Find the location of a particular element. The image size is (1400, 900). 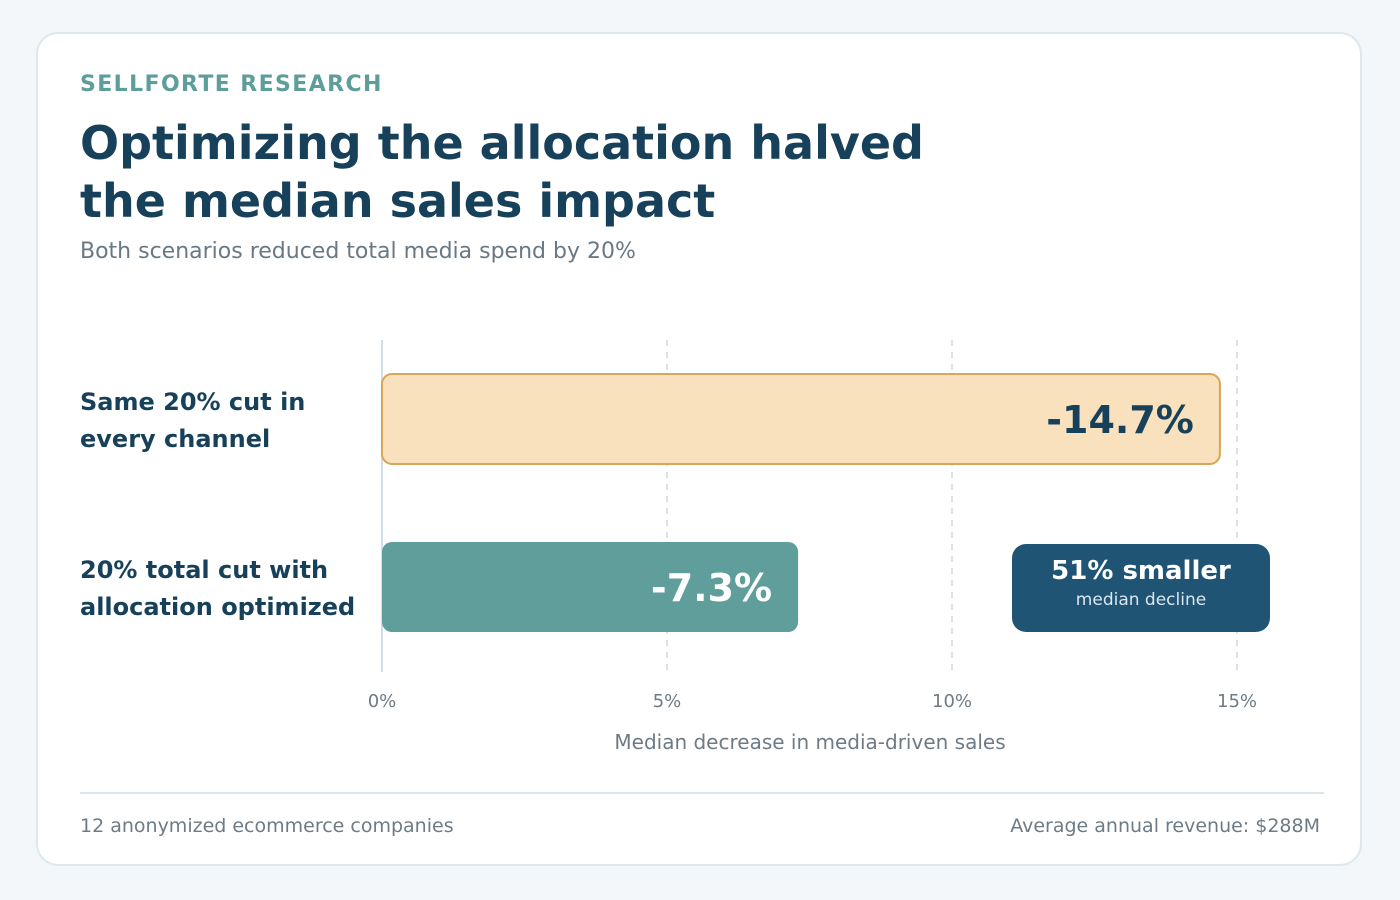

bar-data-label-0: -14.7% is located at coordinates (1120, 420).